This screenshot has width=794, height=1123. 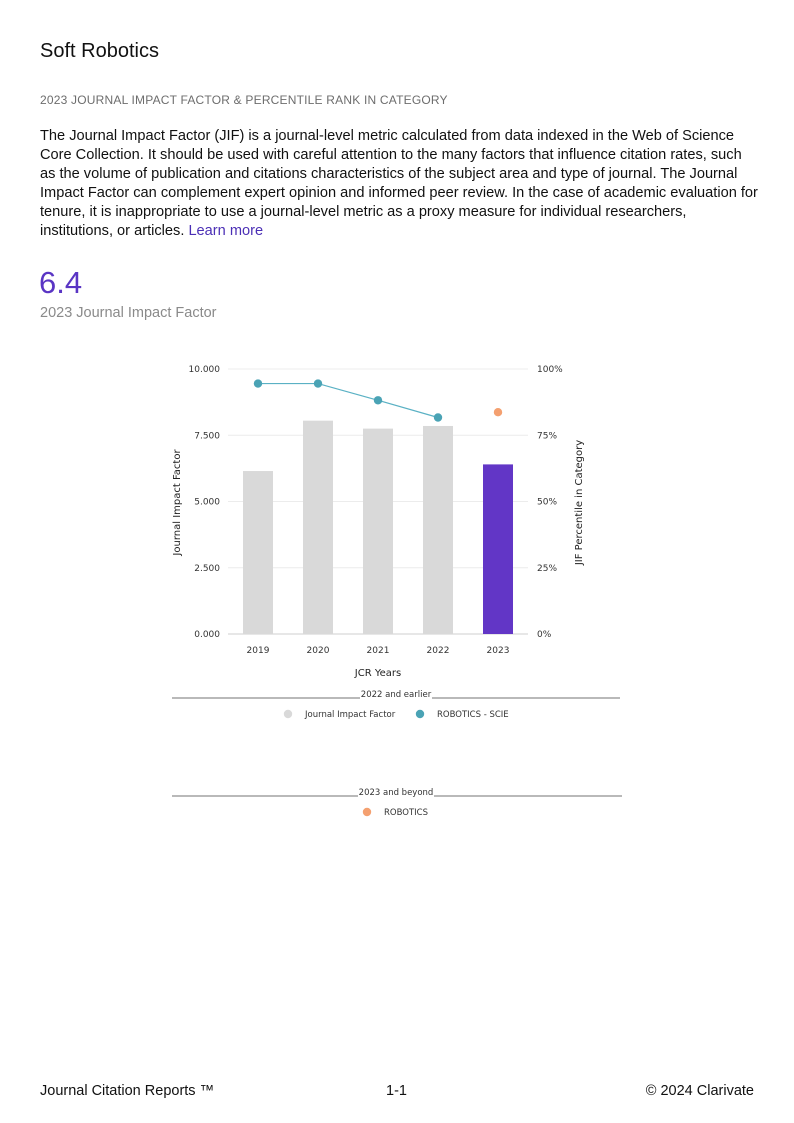 What do you see at coordinates (438, 417) in the screenshot?
I see `percentile-point-2022` at bounding box center [438, 417].